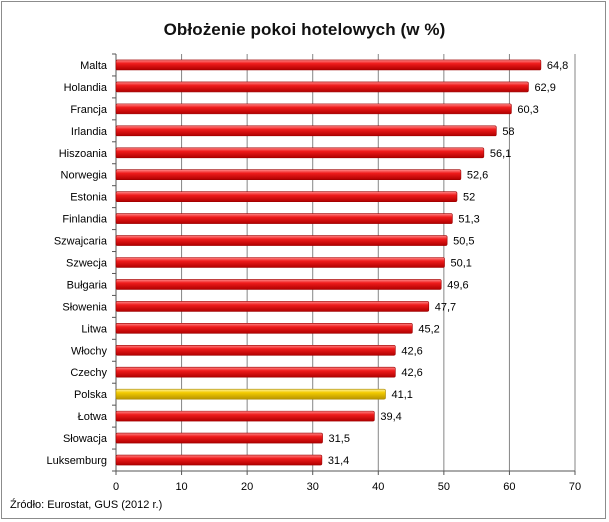 This screenshot has width=609, height=522. Describe the element at coordinates (469, 198) in the screenshot. I see `value-label: 52` at that location.